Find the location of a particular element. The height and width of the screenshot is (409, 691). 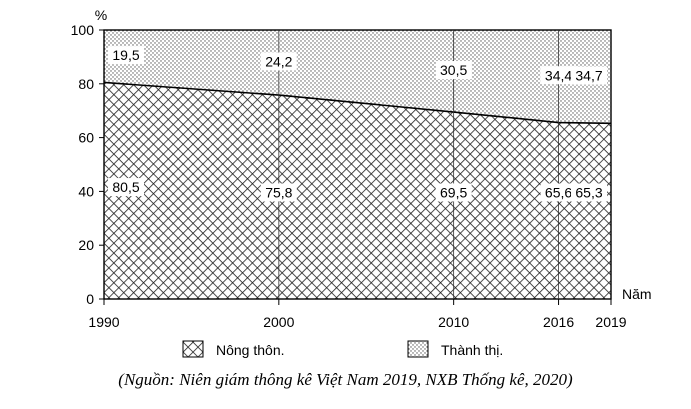

y-axis-unit: % is located at coordinates (101, 15).